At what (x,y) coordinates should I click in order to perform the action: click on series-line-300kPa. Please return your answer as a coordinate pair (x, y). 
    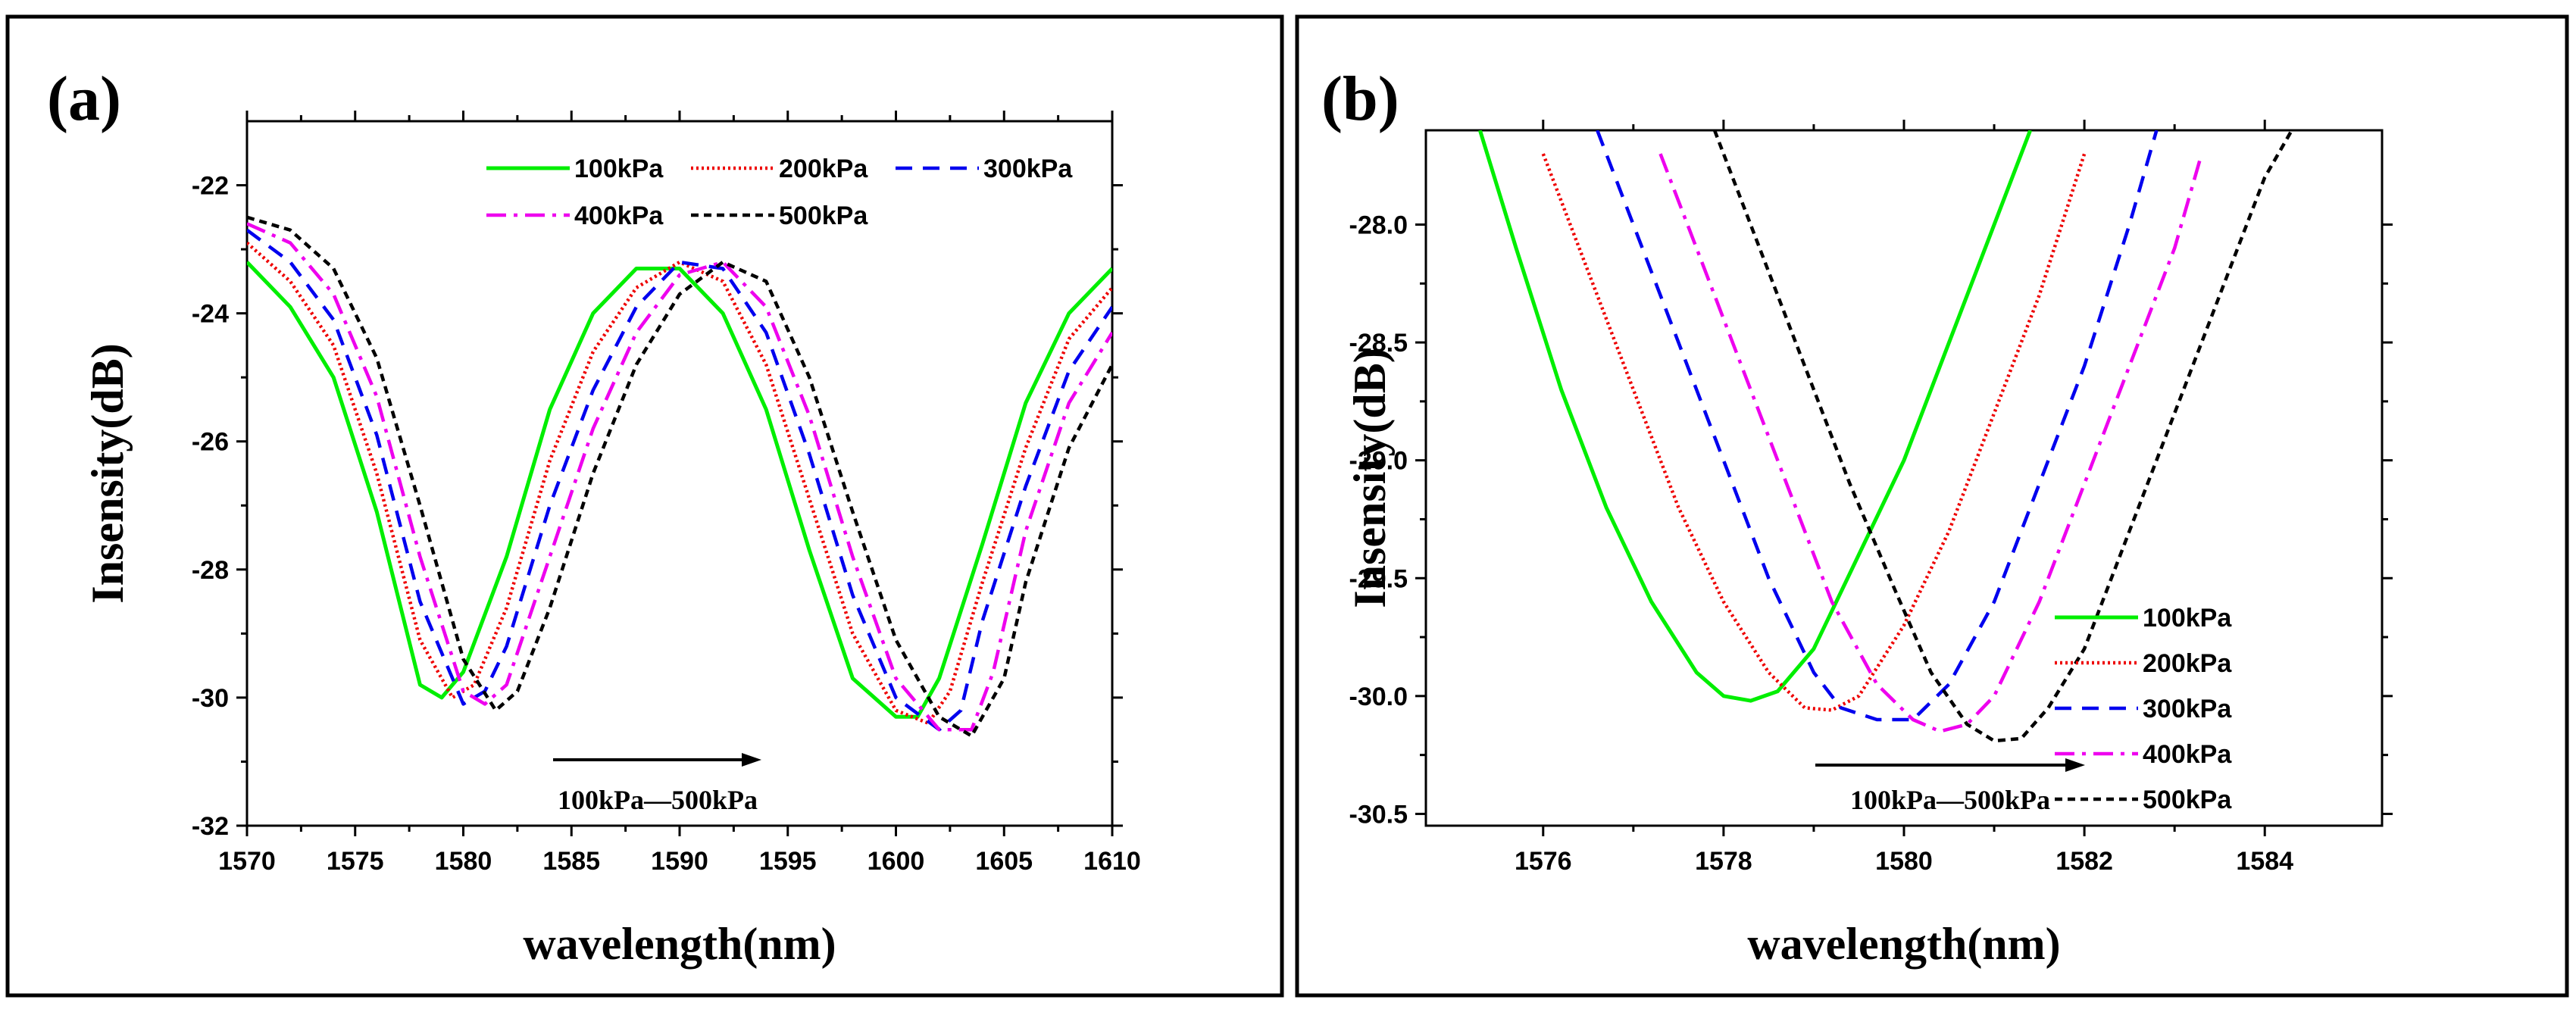
    Looking at the image, I should click on (1877, 426).